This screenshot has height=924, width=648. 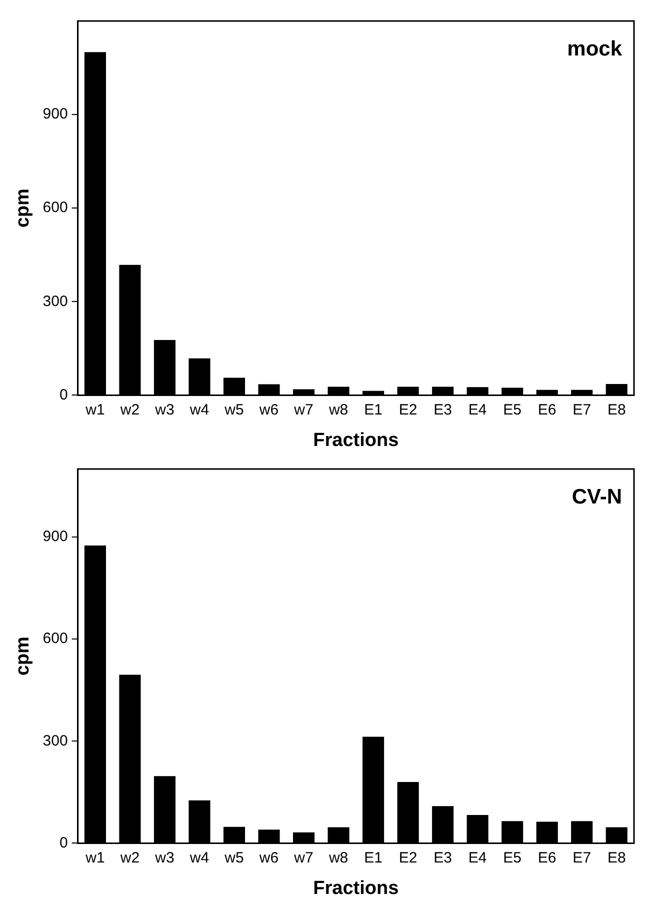 What do you see at coordinates (597, 496) in the screenshot?
I see `text: CV-N` at bounding box center [597, 496].